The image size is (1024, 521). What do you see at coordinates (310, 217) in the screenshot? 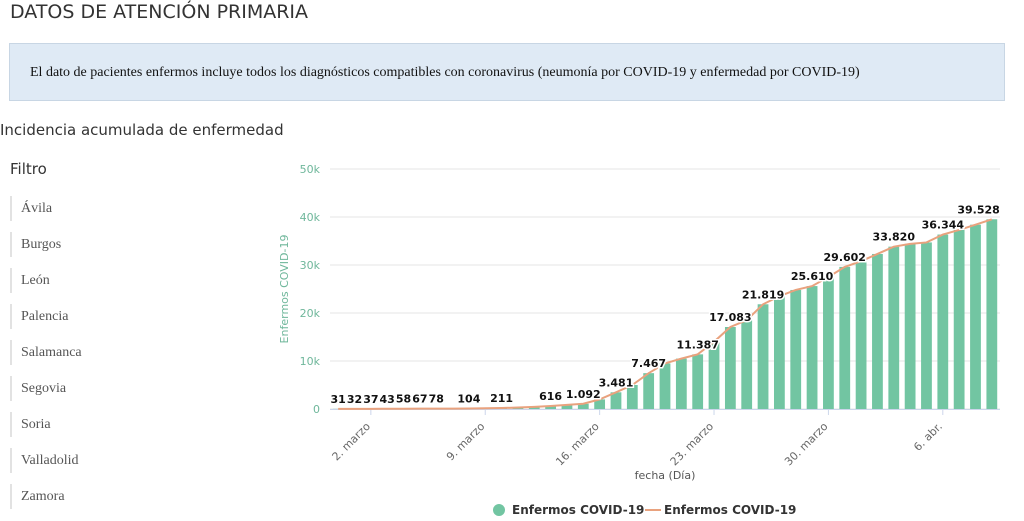
I see `y-tick-label: 40k` at bounding box center [310, 217].